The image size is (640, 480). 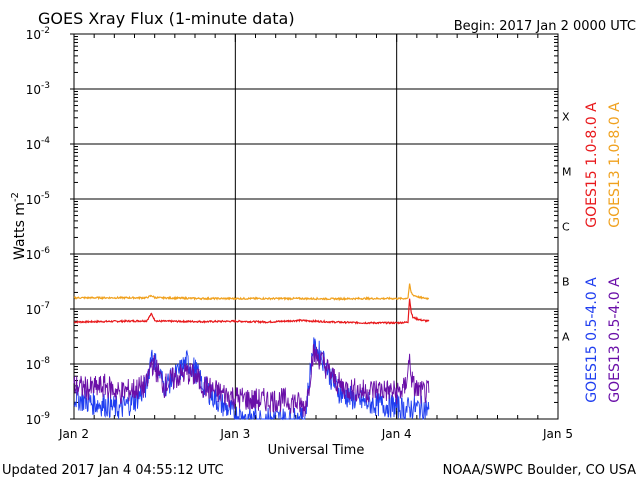 I want to click on y-tick-label: 10⁻⁵, so click(x=38, y=199).